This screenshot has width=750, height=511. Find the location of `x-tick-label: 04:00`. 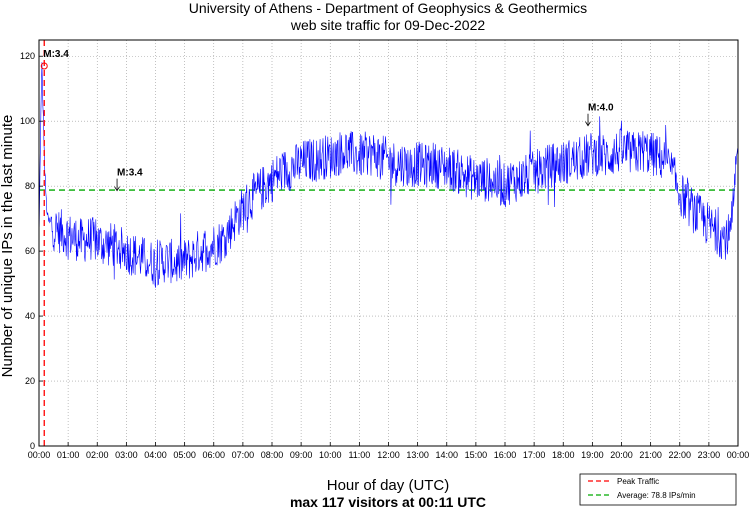

x-tick-label: 04:00 is located at coordinates (155, 455).